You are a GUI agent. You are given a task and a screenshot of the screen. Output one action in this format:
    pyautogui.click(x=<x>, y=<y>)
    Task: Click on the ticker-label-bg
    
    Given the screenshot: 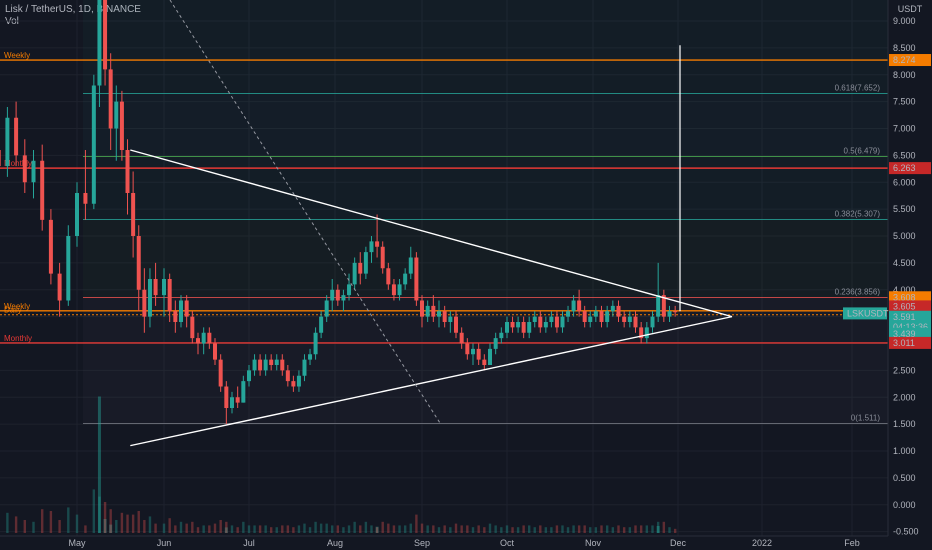 What is the action you would take?
    pyautogui.click(x=865, y=313)
    